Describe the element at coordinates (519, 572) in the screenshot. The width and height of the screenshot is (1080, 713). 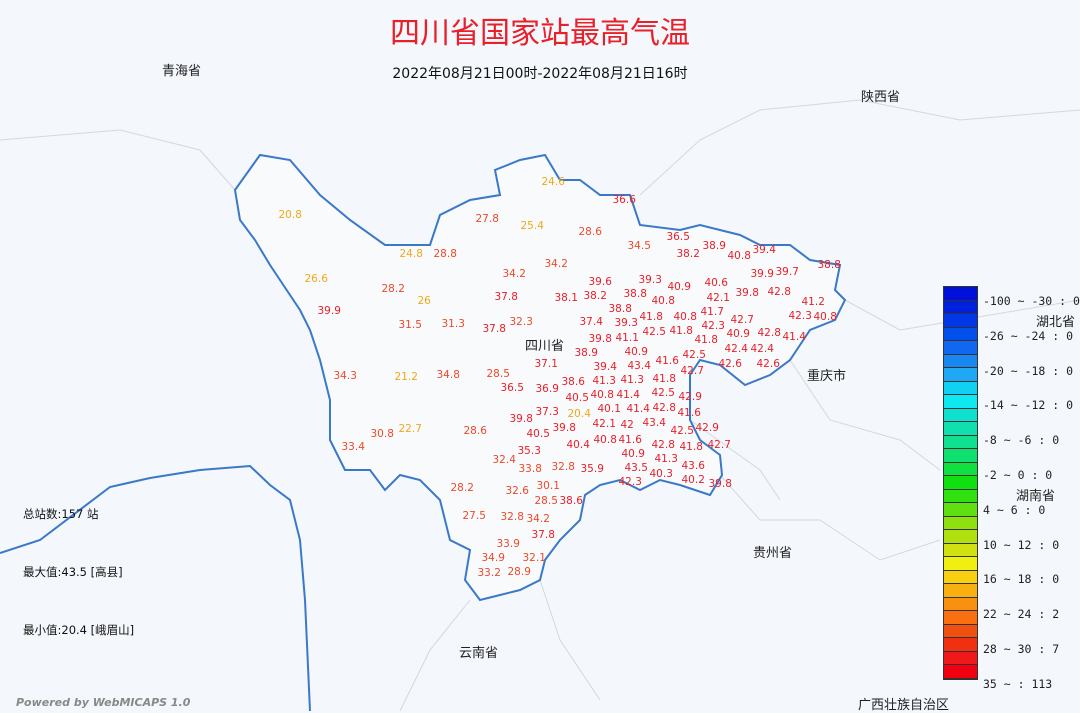
I see `station-value: 28.9` at that location.